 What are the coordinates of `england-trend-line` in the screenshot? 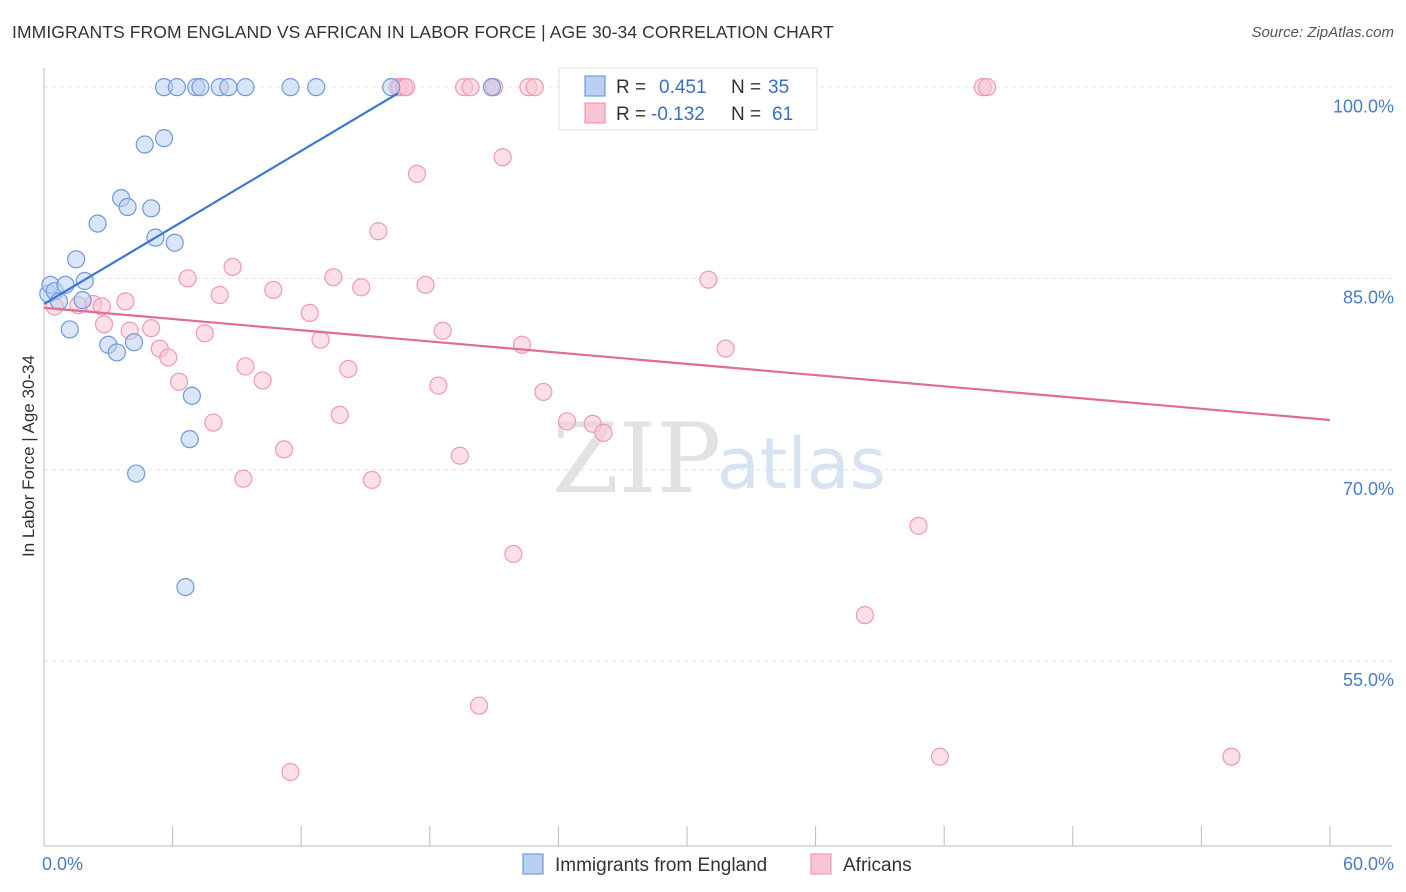 It's located at (221, 198).